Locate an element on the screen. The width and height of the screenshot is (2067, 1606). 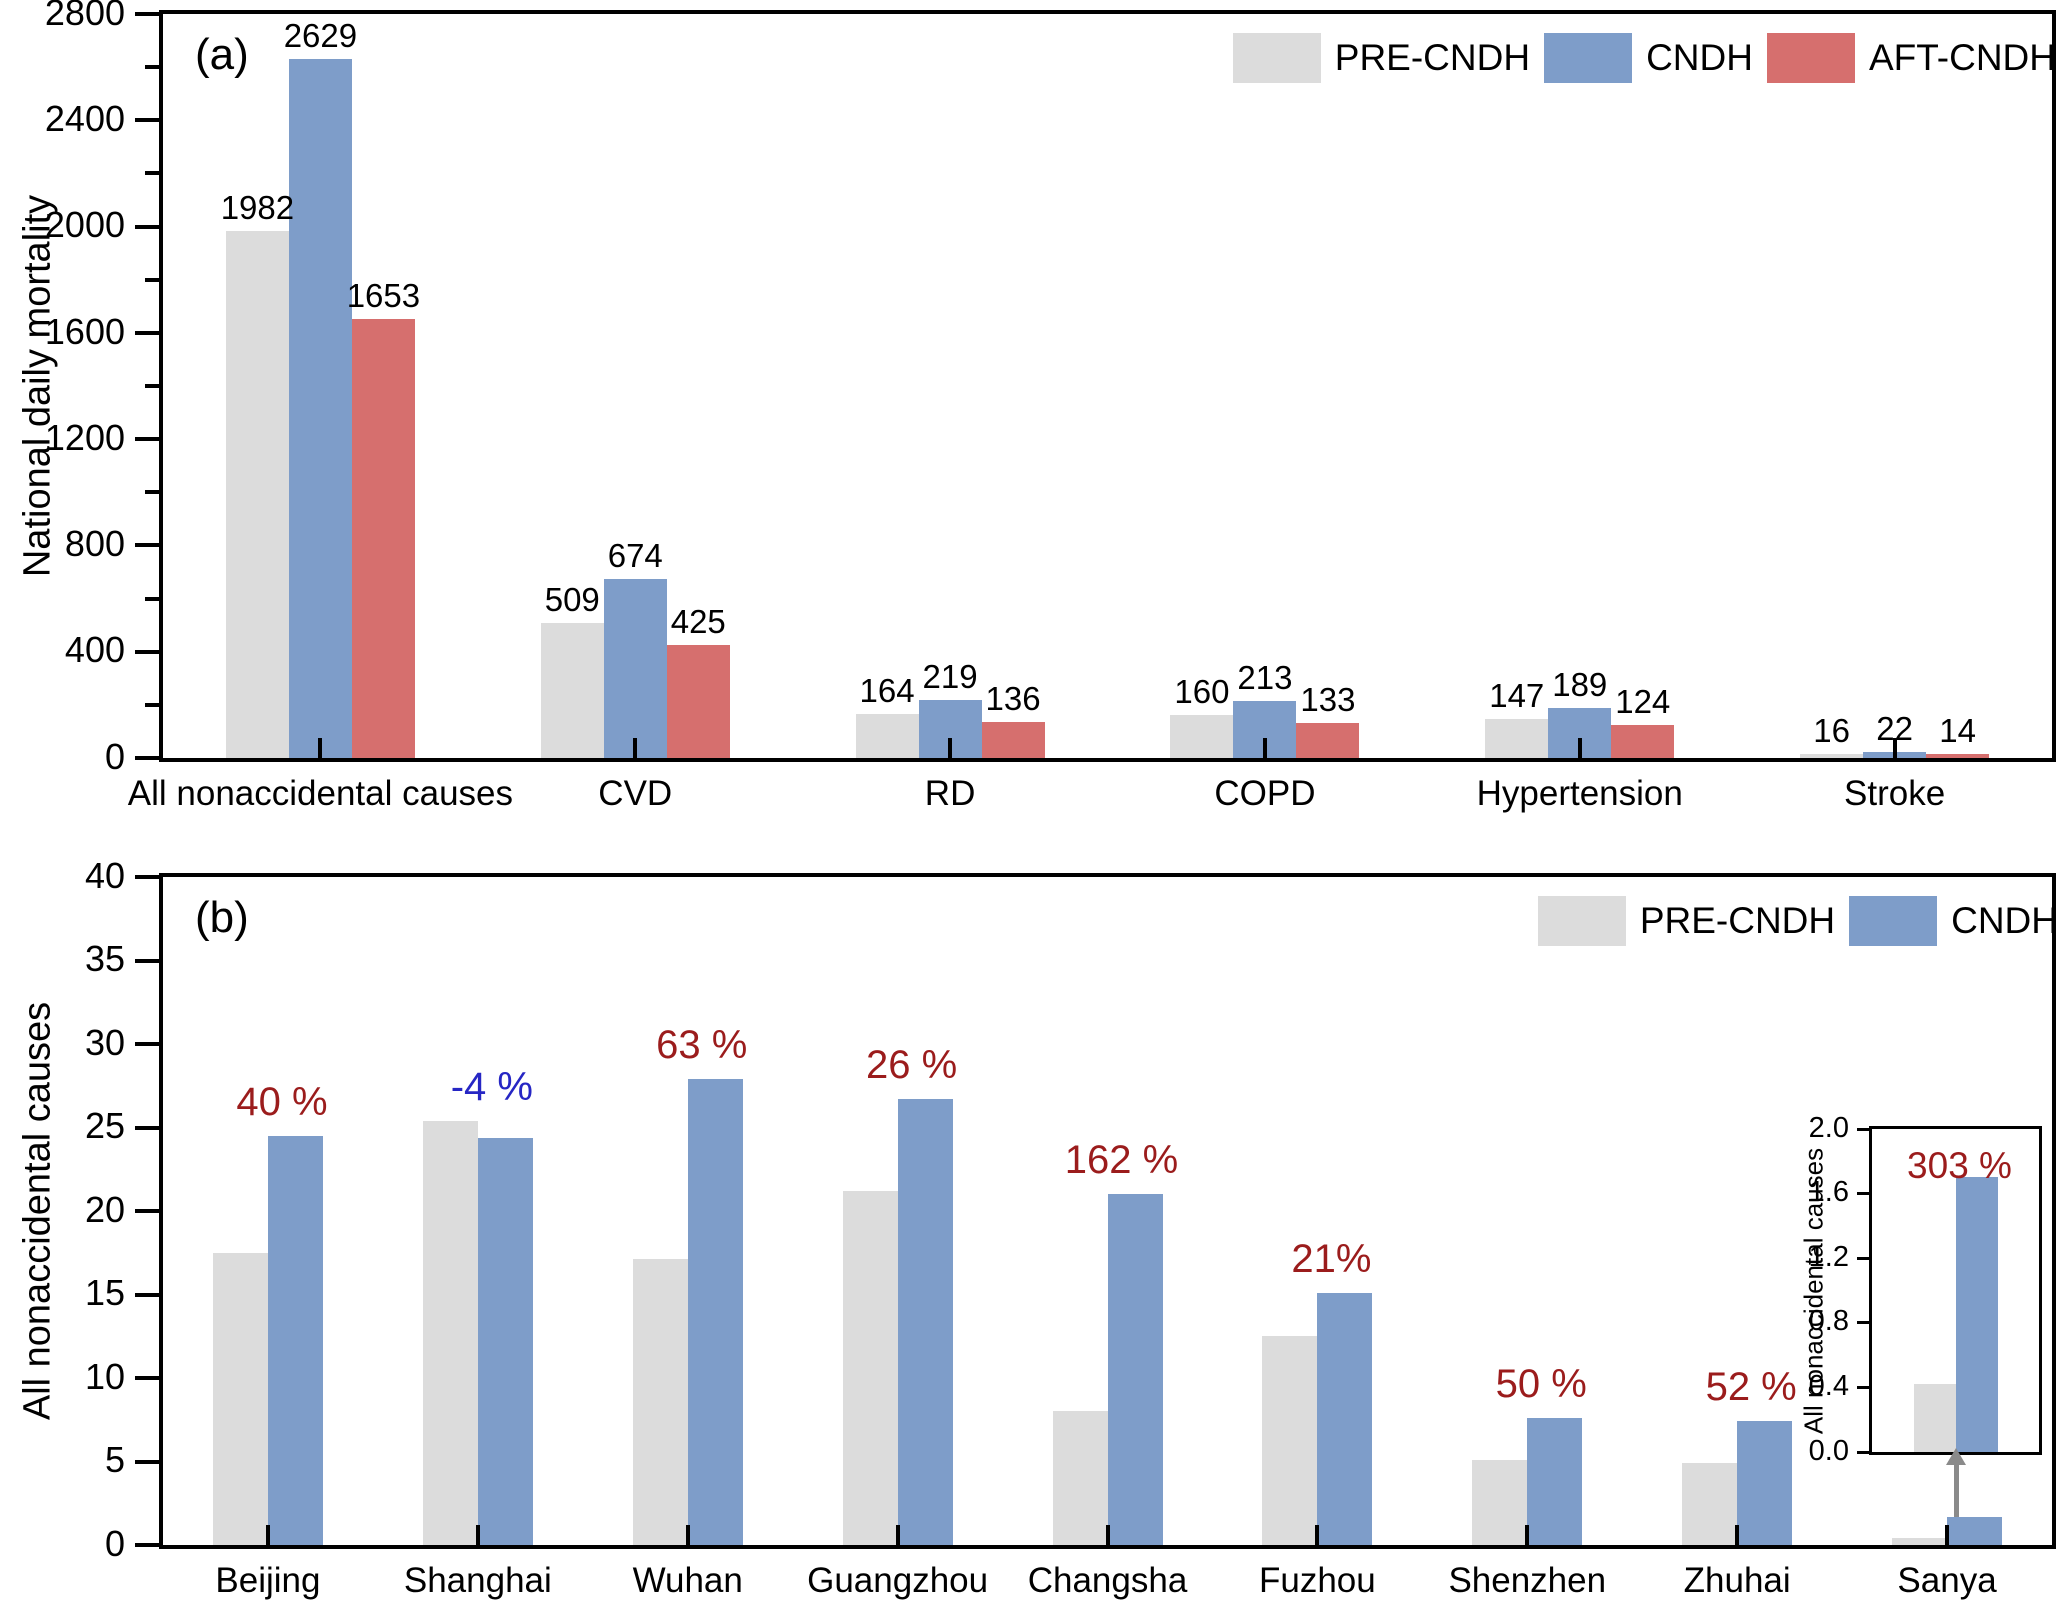
bar-value-label: 124 is located at coordinates (1643, 702).